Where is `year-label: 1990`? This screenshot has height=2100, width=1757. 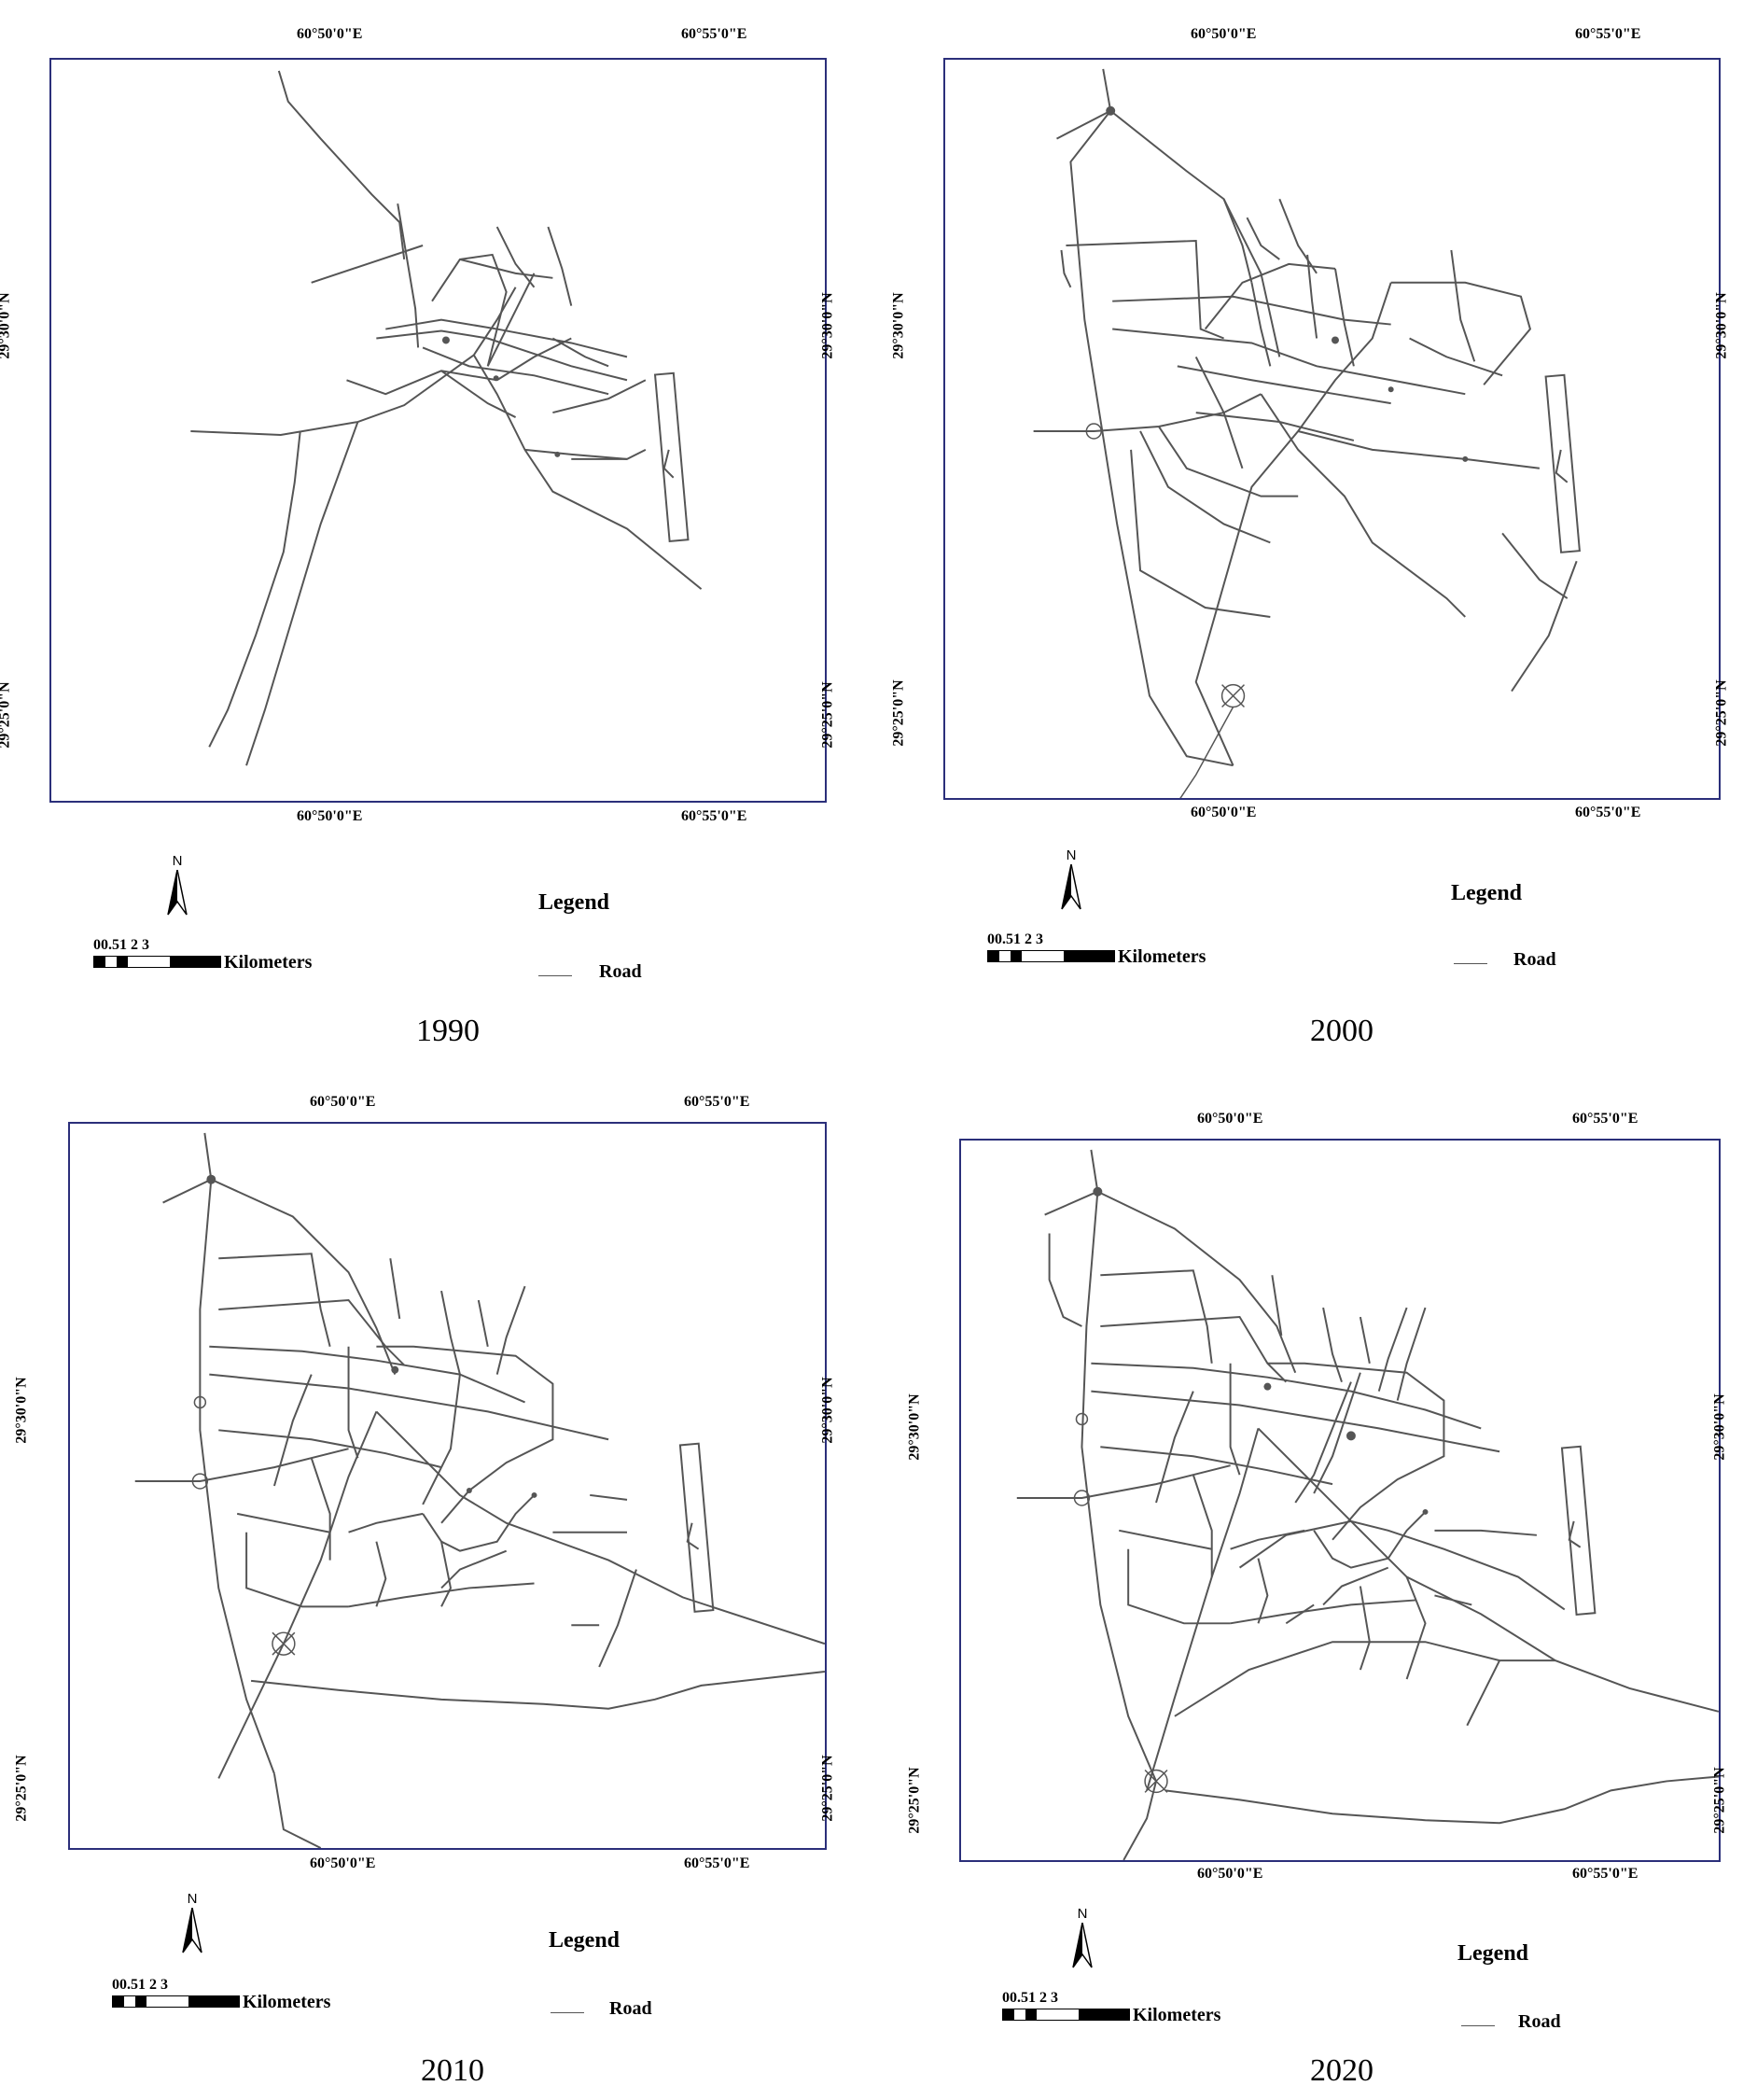
year-label: 1990 is located at coordinates (448, 1031).